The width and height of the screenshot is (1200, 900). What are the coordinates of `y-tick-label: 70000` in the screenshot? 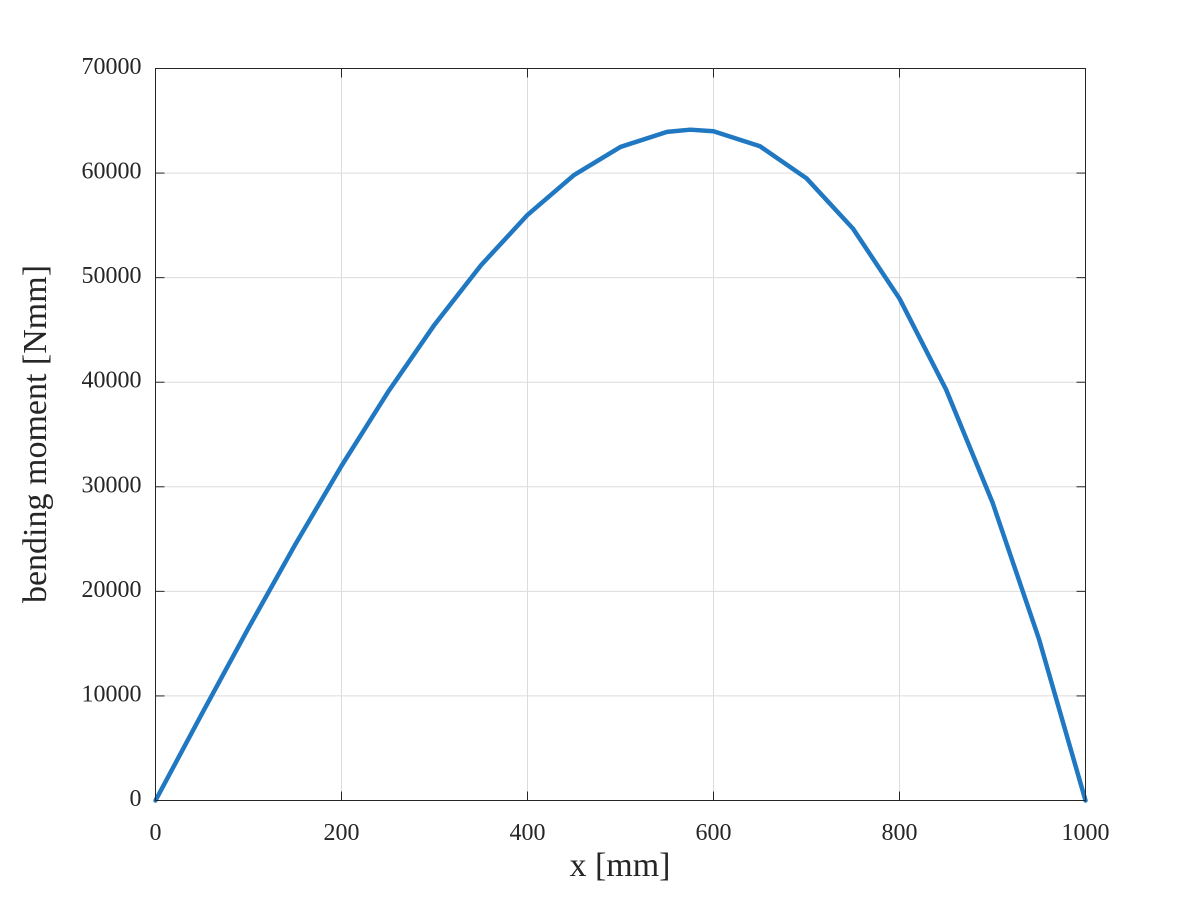 It's located at (112, 67).